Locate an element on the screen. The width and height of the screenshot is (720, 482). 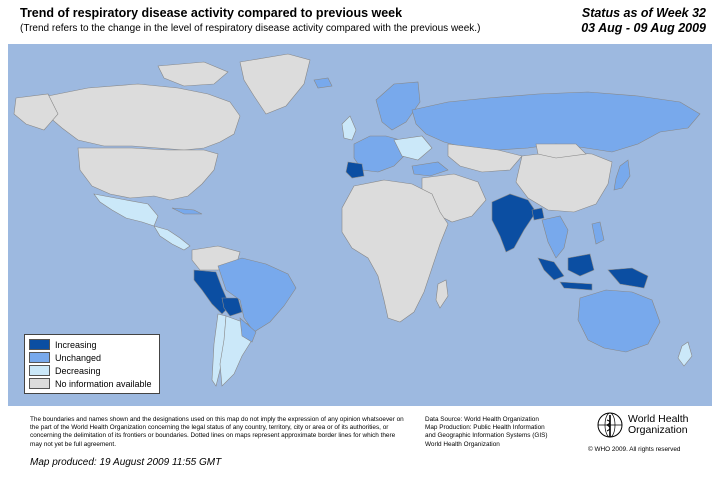
status-week-label: Status as of Week 32 is located at coordinates (643, 13).